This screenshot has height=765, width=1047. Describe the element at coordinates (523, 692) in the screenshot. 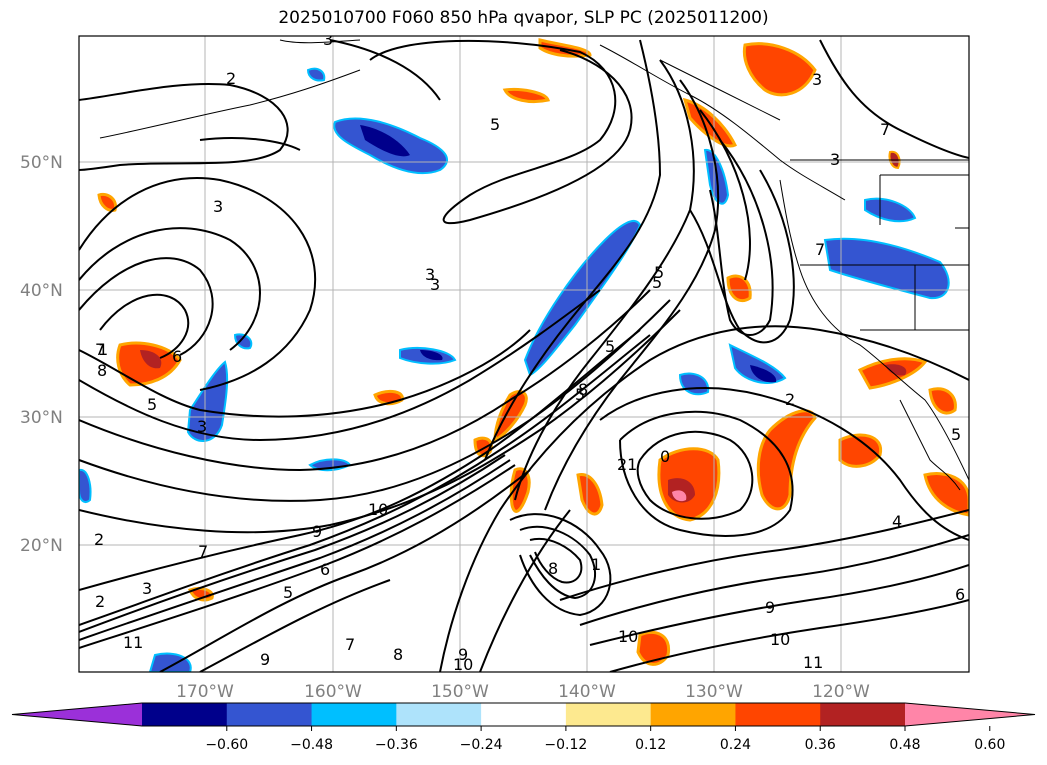

I see `longitude-labels: 170°W 160°W 150°W 140°W 130°W 120°W` at that location.